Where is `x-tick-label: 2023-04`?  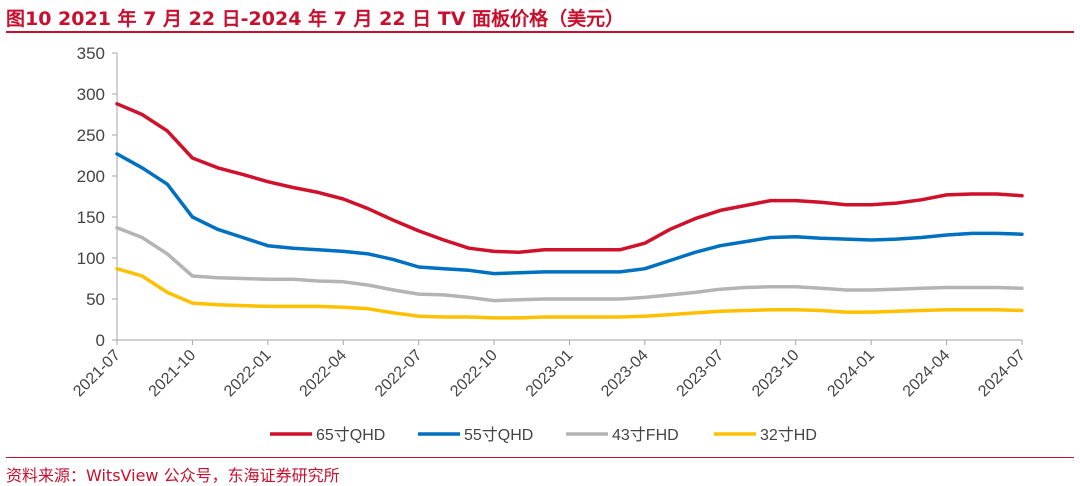
x-tick-label: 2023-04 is located at coordinates (625, 374).